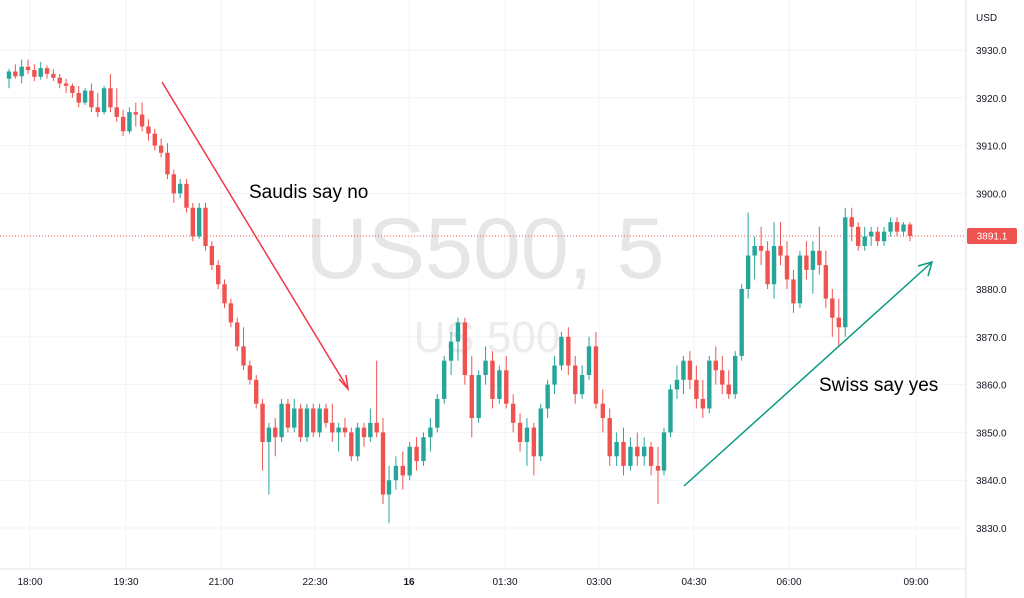  I want to click on price-tick-8: 3840.0, so click(991, 481).